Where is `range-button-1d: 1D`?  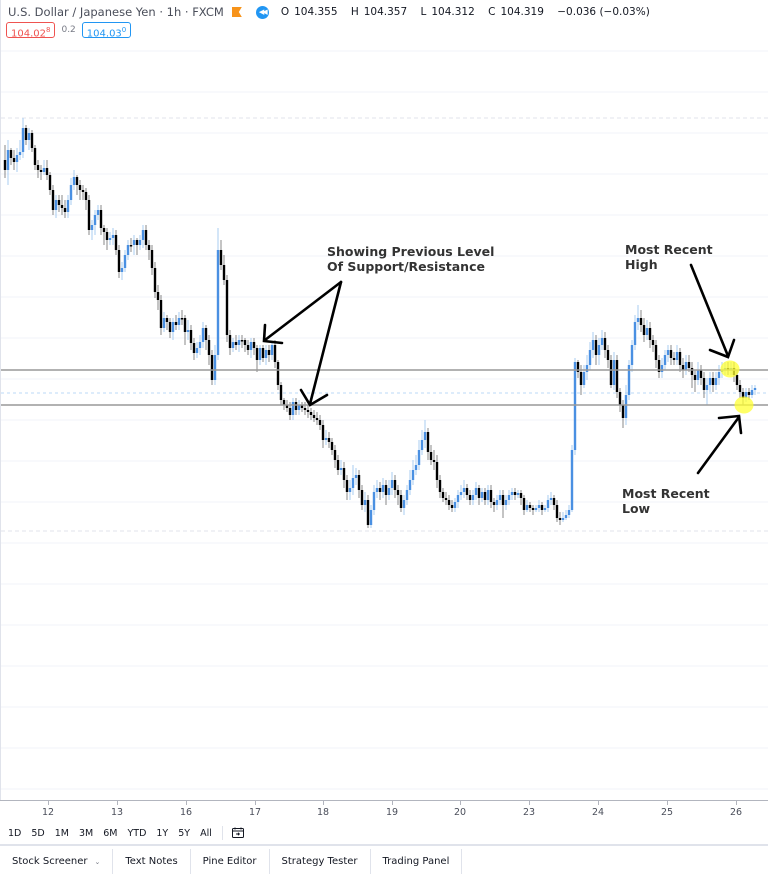
range-button-1d: 1D is located at coordinates (15, 833).